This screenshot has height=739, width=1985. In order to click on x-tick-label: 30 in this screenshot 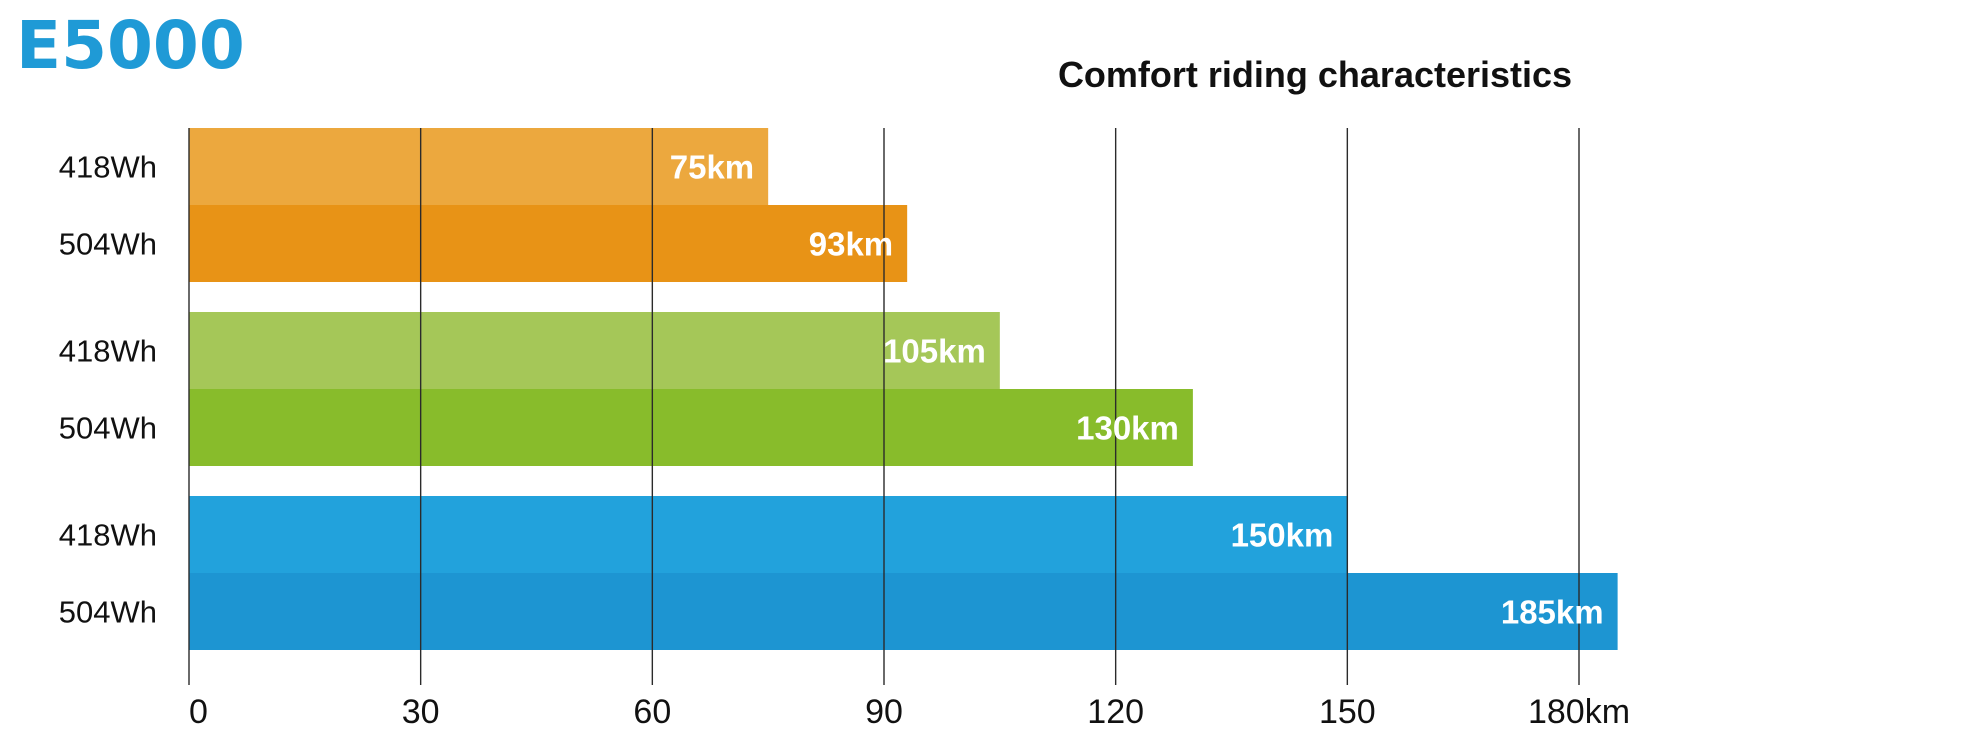, I will do `click(421, 712)`.